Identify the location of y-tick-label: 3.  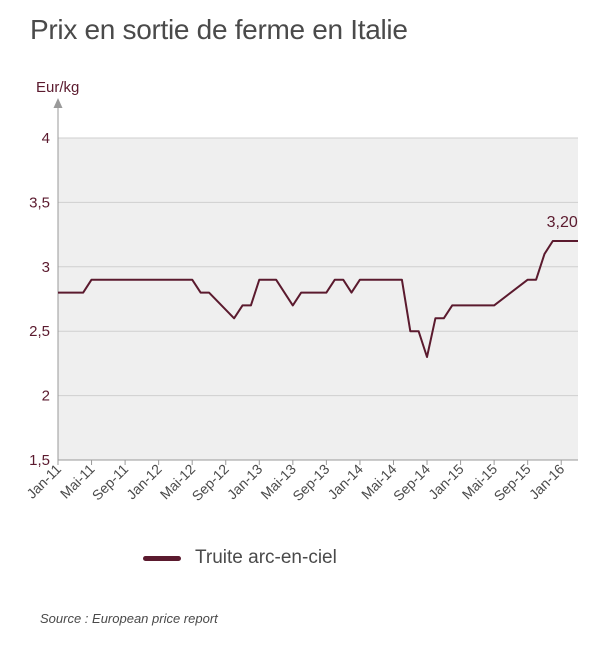
(46, 267).